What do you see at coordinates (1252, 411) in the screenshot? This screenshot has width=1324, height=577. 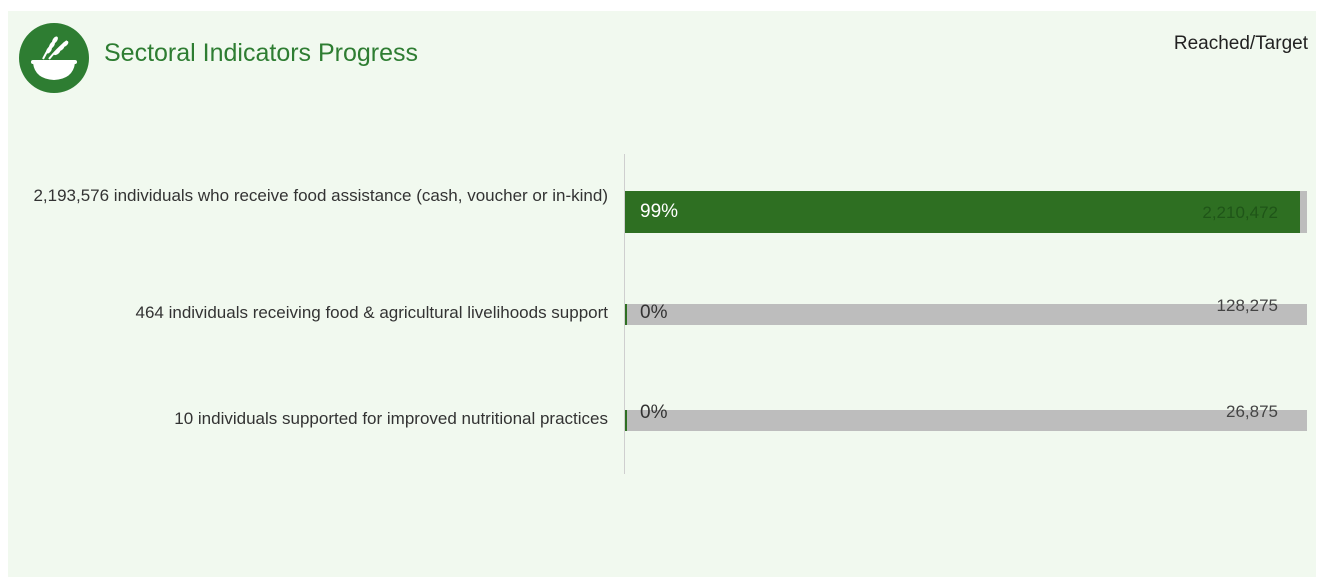 I see `target-value-label: 26,875` at bounding box center [1252, 411].